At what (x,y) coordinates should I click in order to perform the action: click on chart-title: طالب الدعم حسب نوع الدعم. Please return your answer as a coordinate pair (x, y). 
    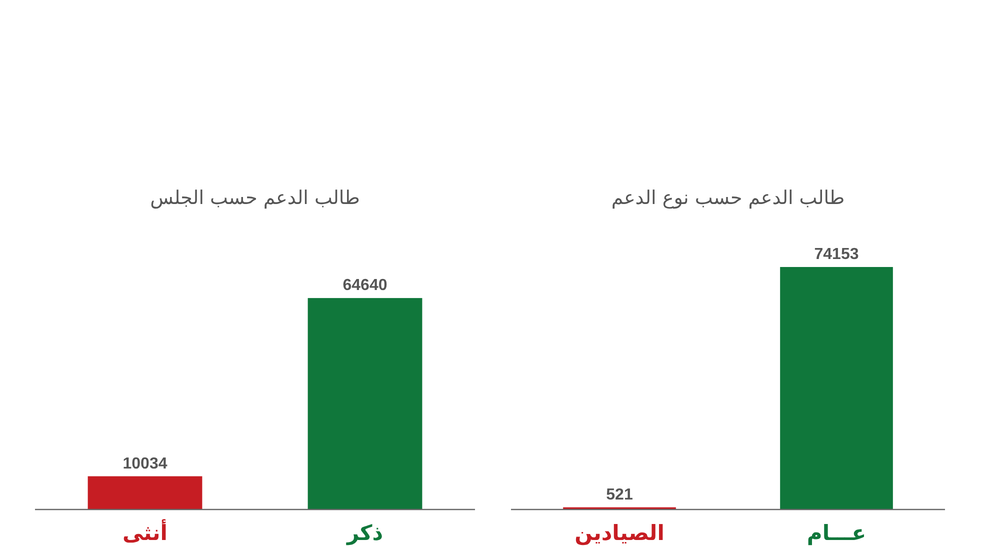
    Looking at the image, I should click on (728, 198).